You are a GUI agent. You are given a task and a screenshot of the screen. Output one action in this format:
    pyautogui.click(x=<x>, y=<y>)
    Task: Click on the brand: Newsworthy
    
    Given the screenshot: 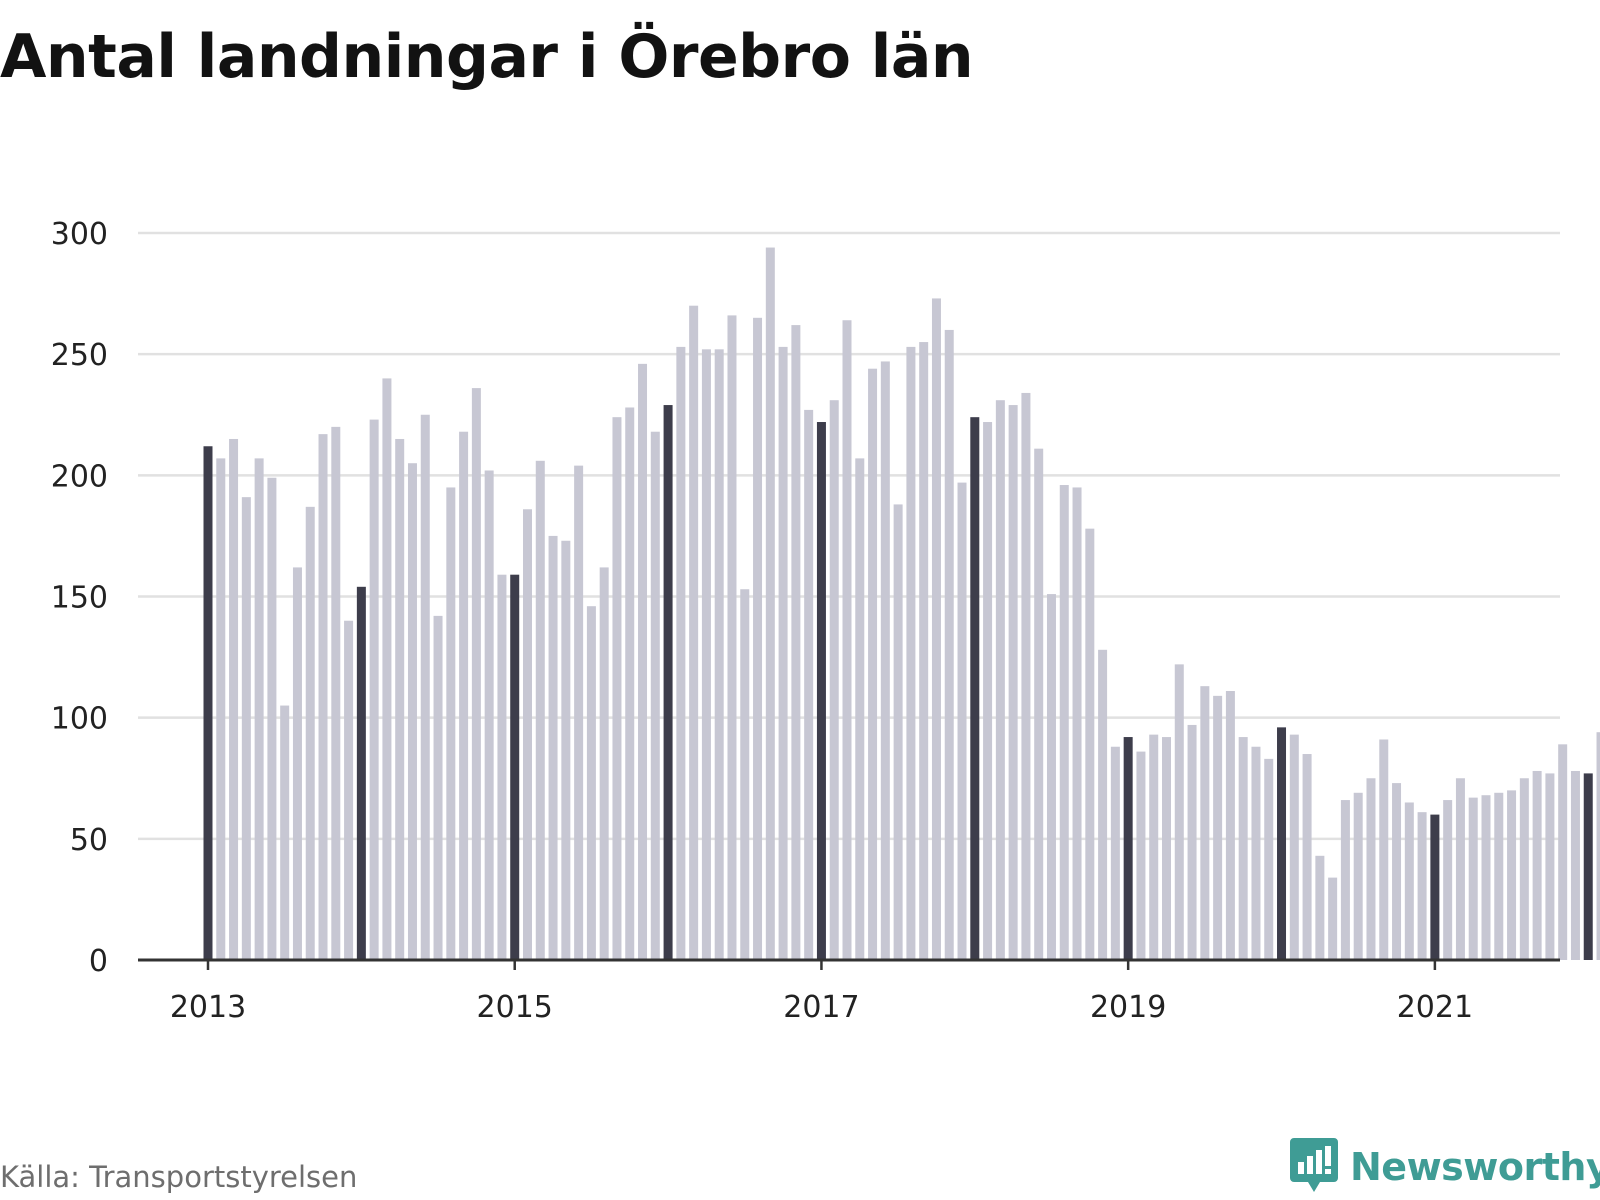 What is the action you would take?
    pyautogui.click(x=1445, y=1167)
    